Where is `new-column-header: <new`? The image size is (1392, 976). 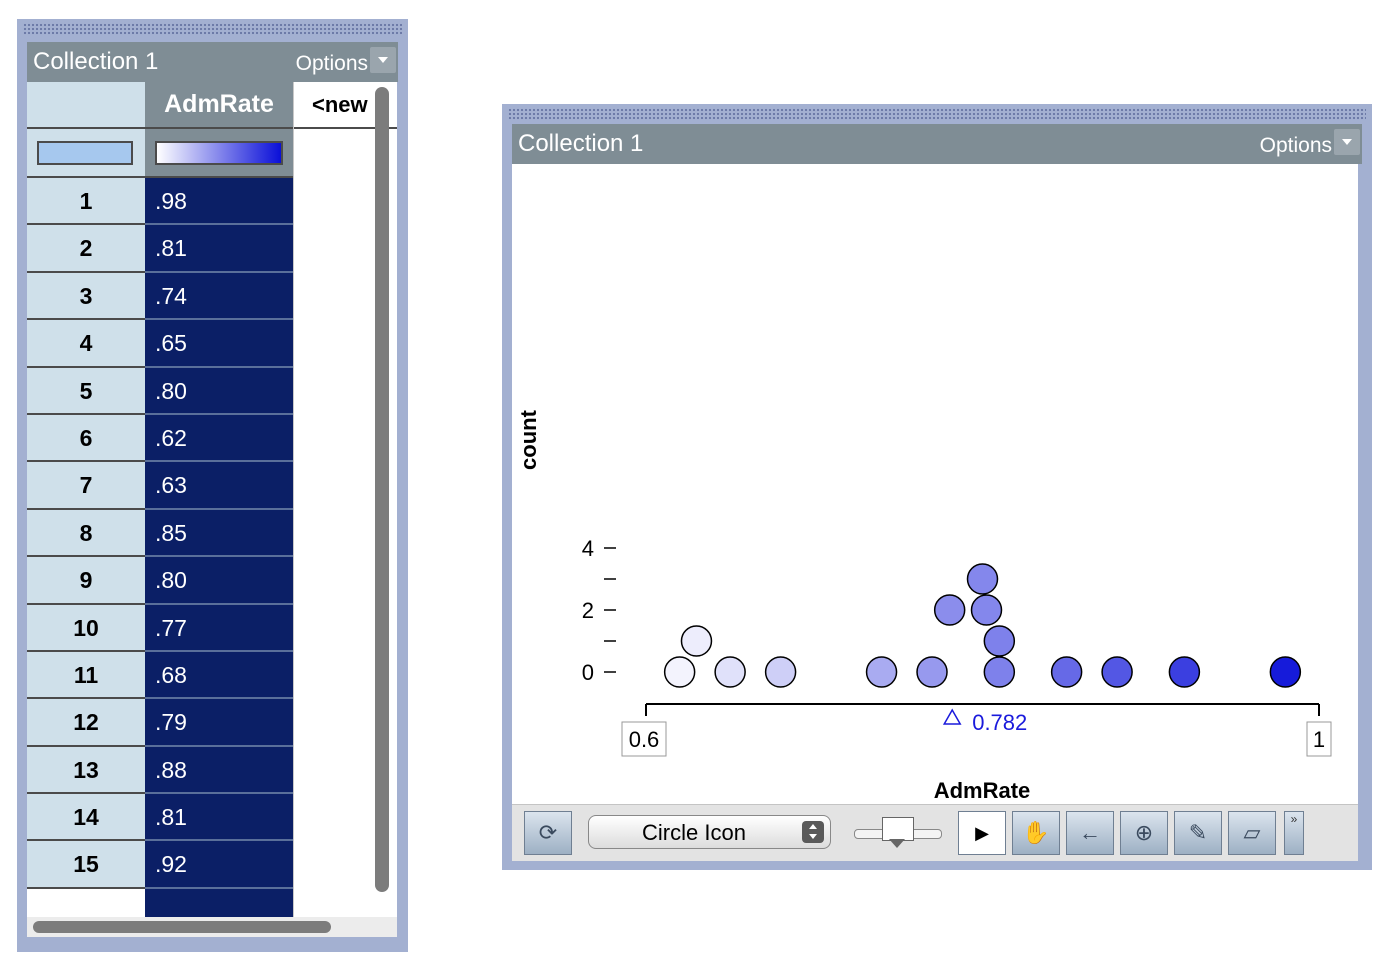 new-column-header: <new is located at coordinates (345, 105).